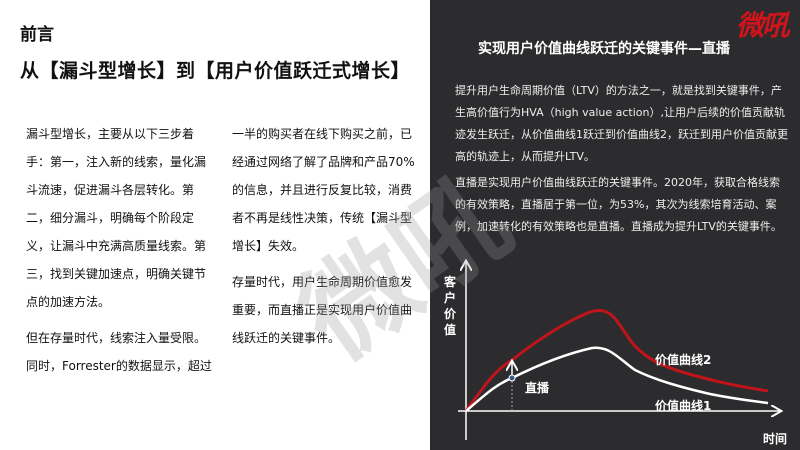 The width and height of the screenshot is (800, 450). Describe the element at coordinates (683, 359) in the screenshot. I see `curve-2-label: 价值曲线2` at that location.